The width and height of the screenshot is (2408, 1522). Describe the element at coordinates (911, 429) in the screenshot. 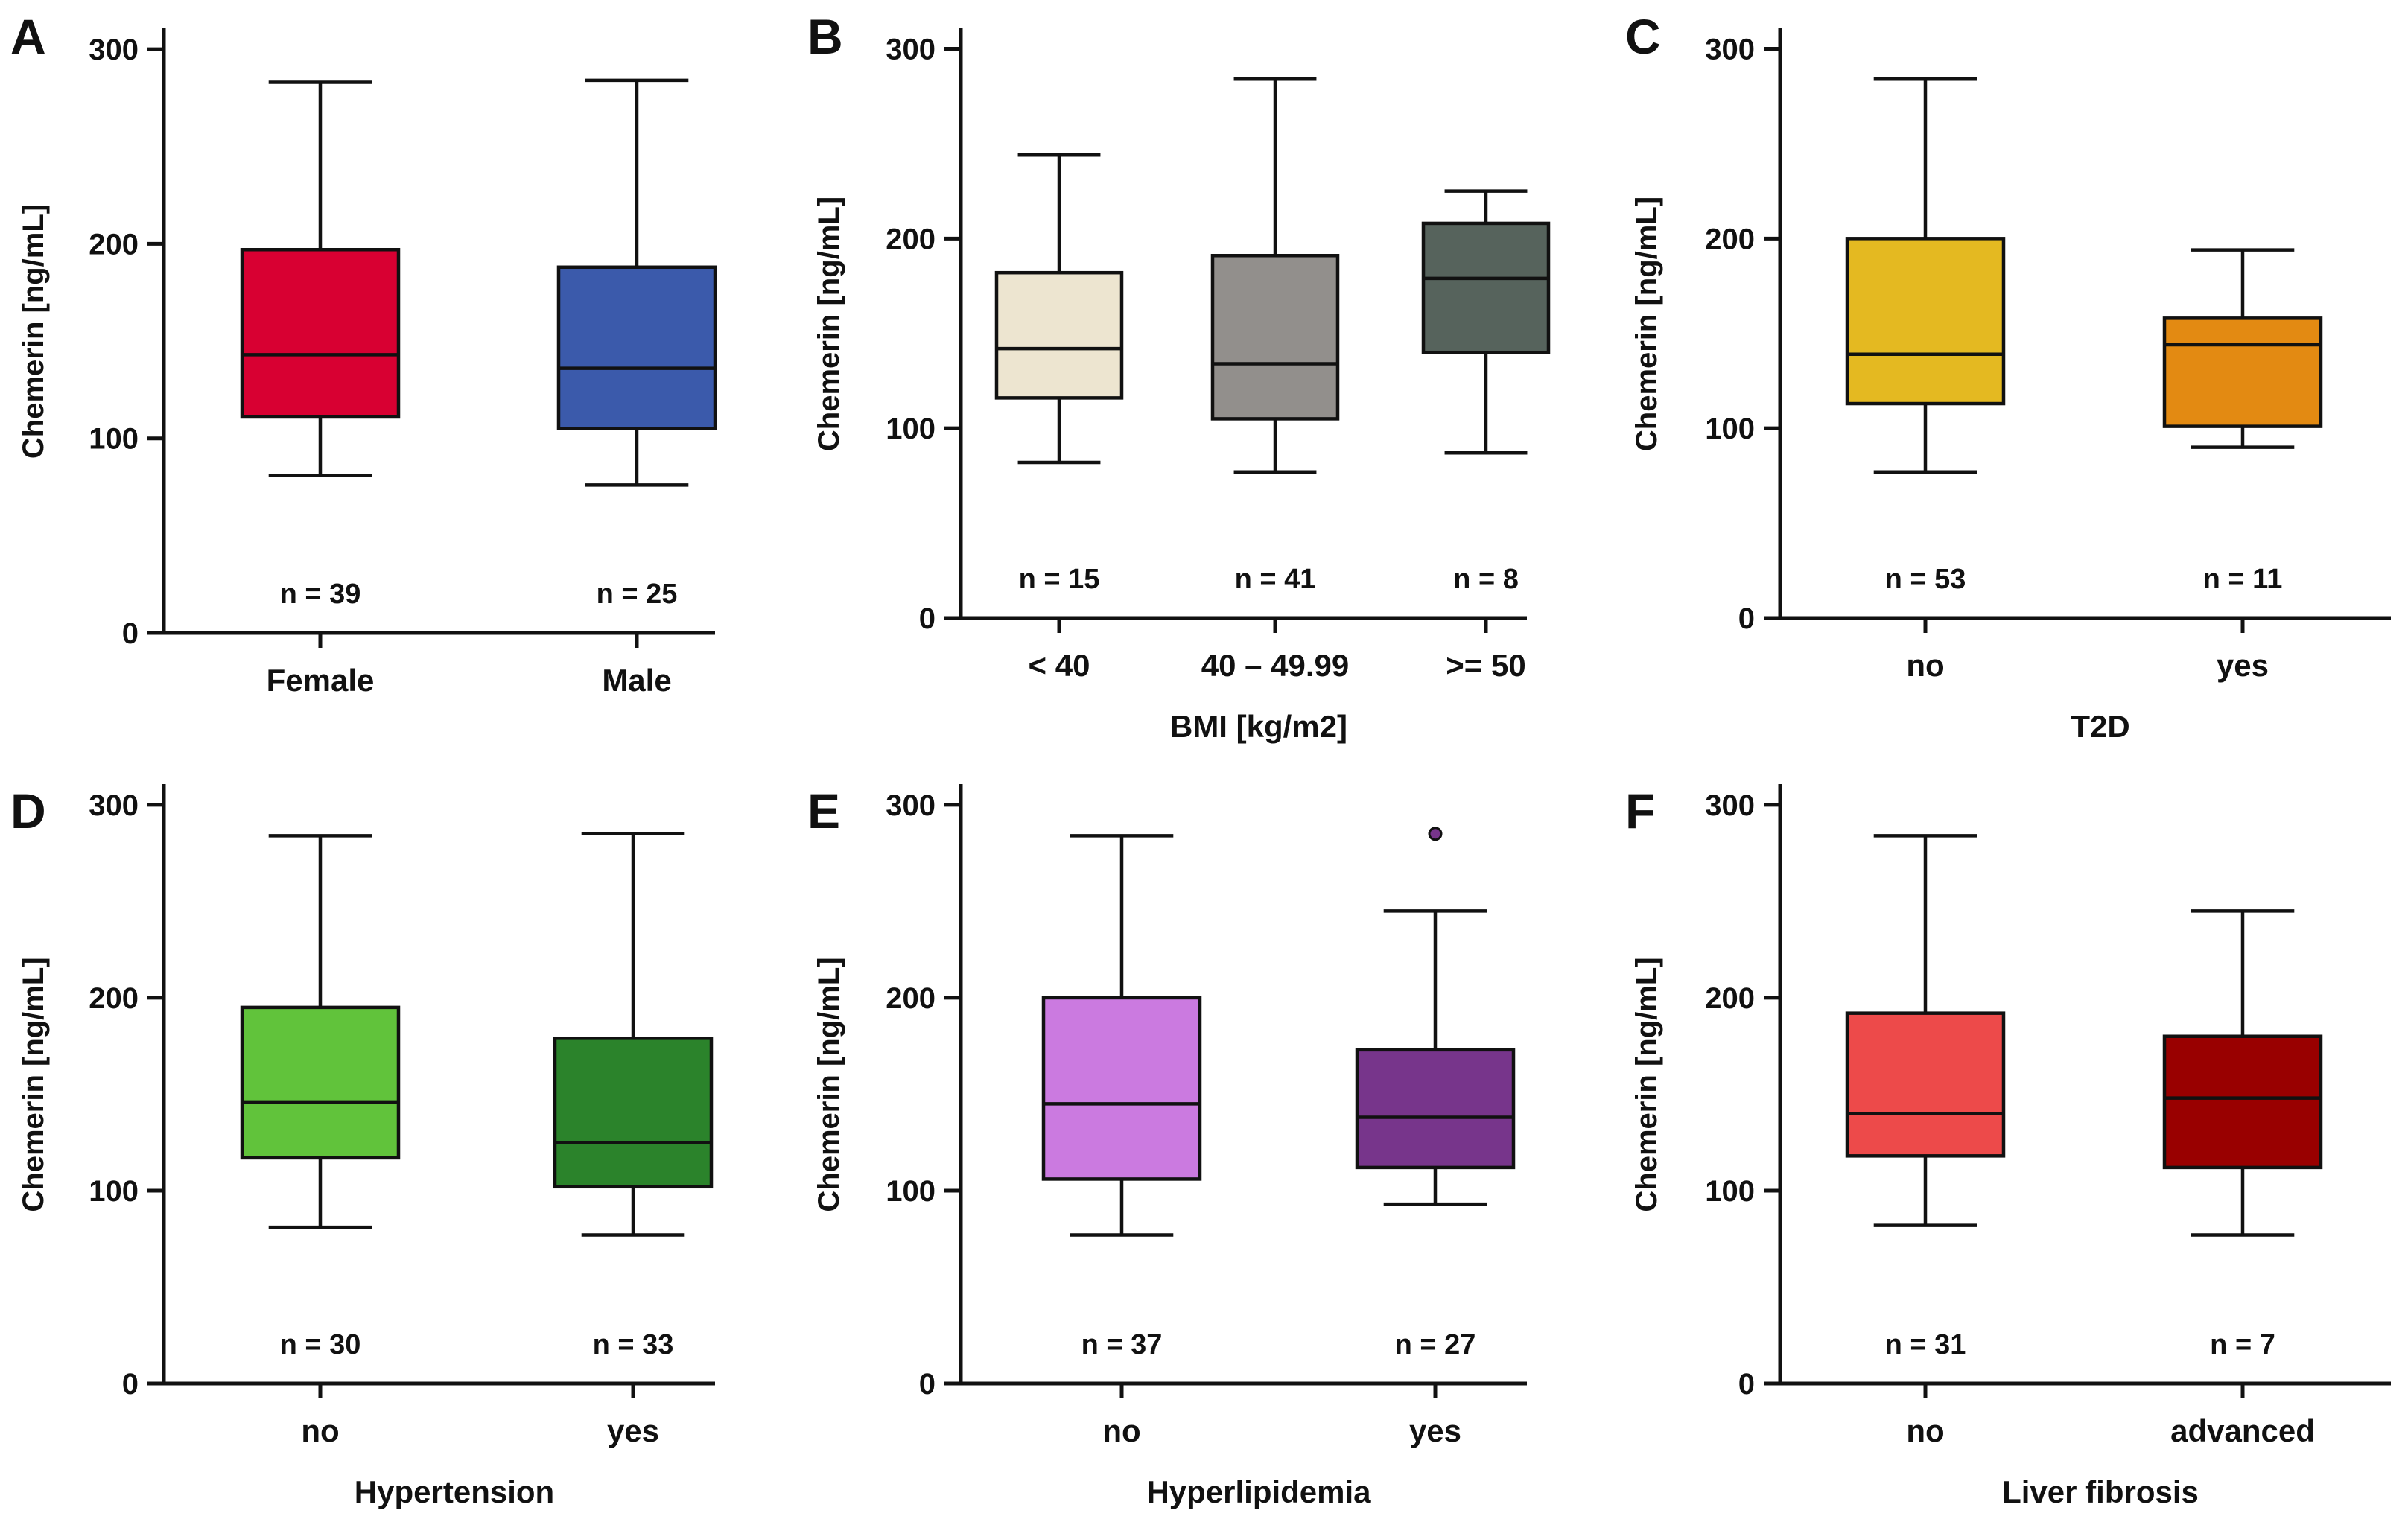

I see `panel-b-y-tick-label: 100` at that location.